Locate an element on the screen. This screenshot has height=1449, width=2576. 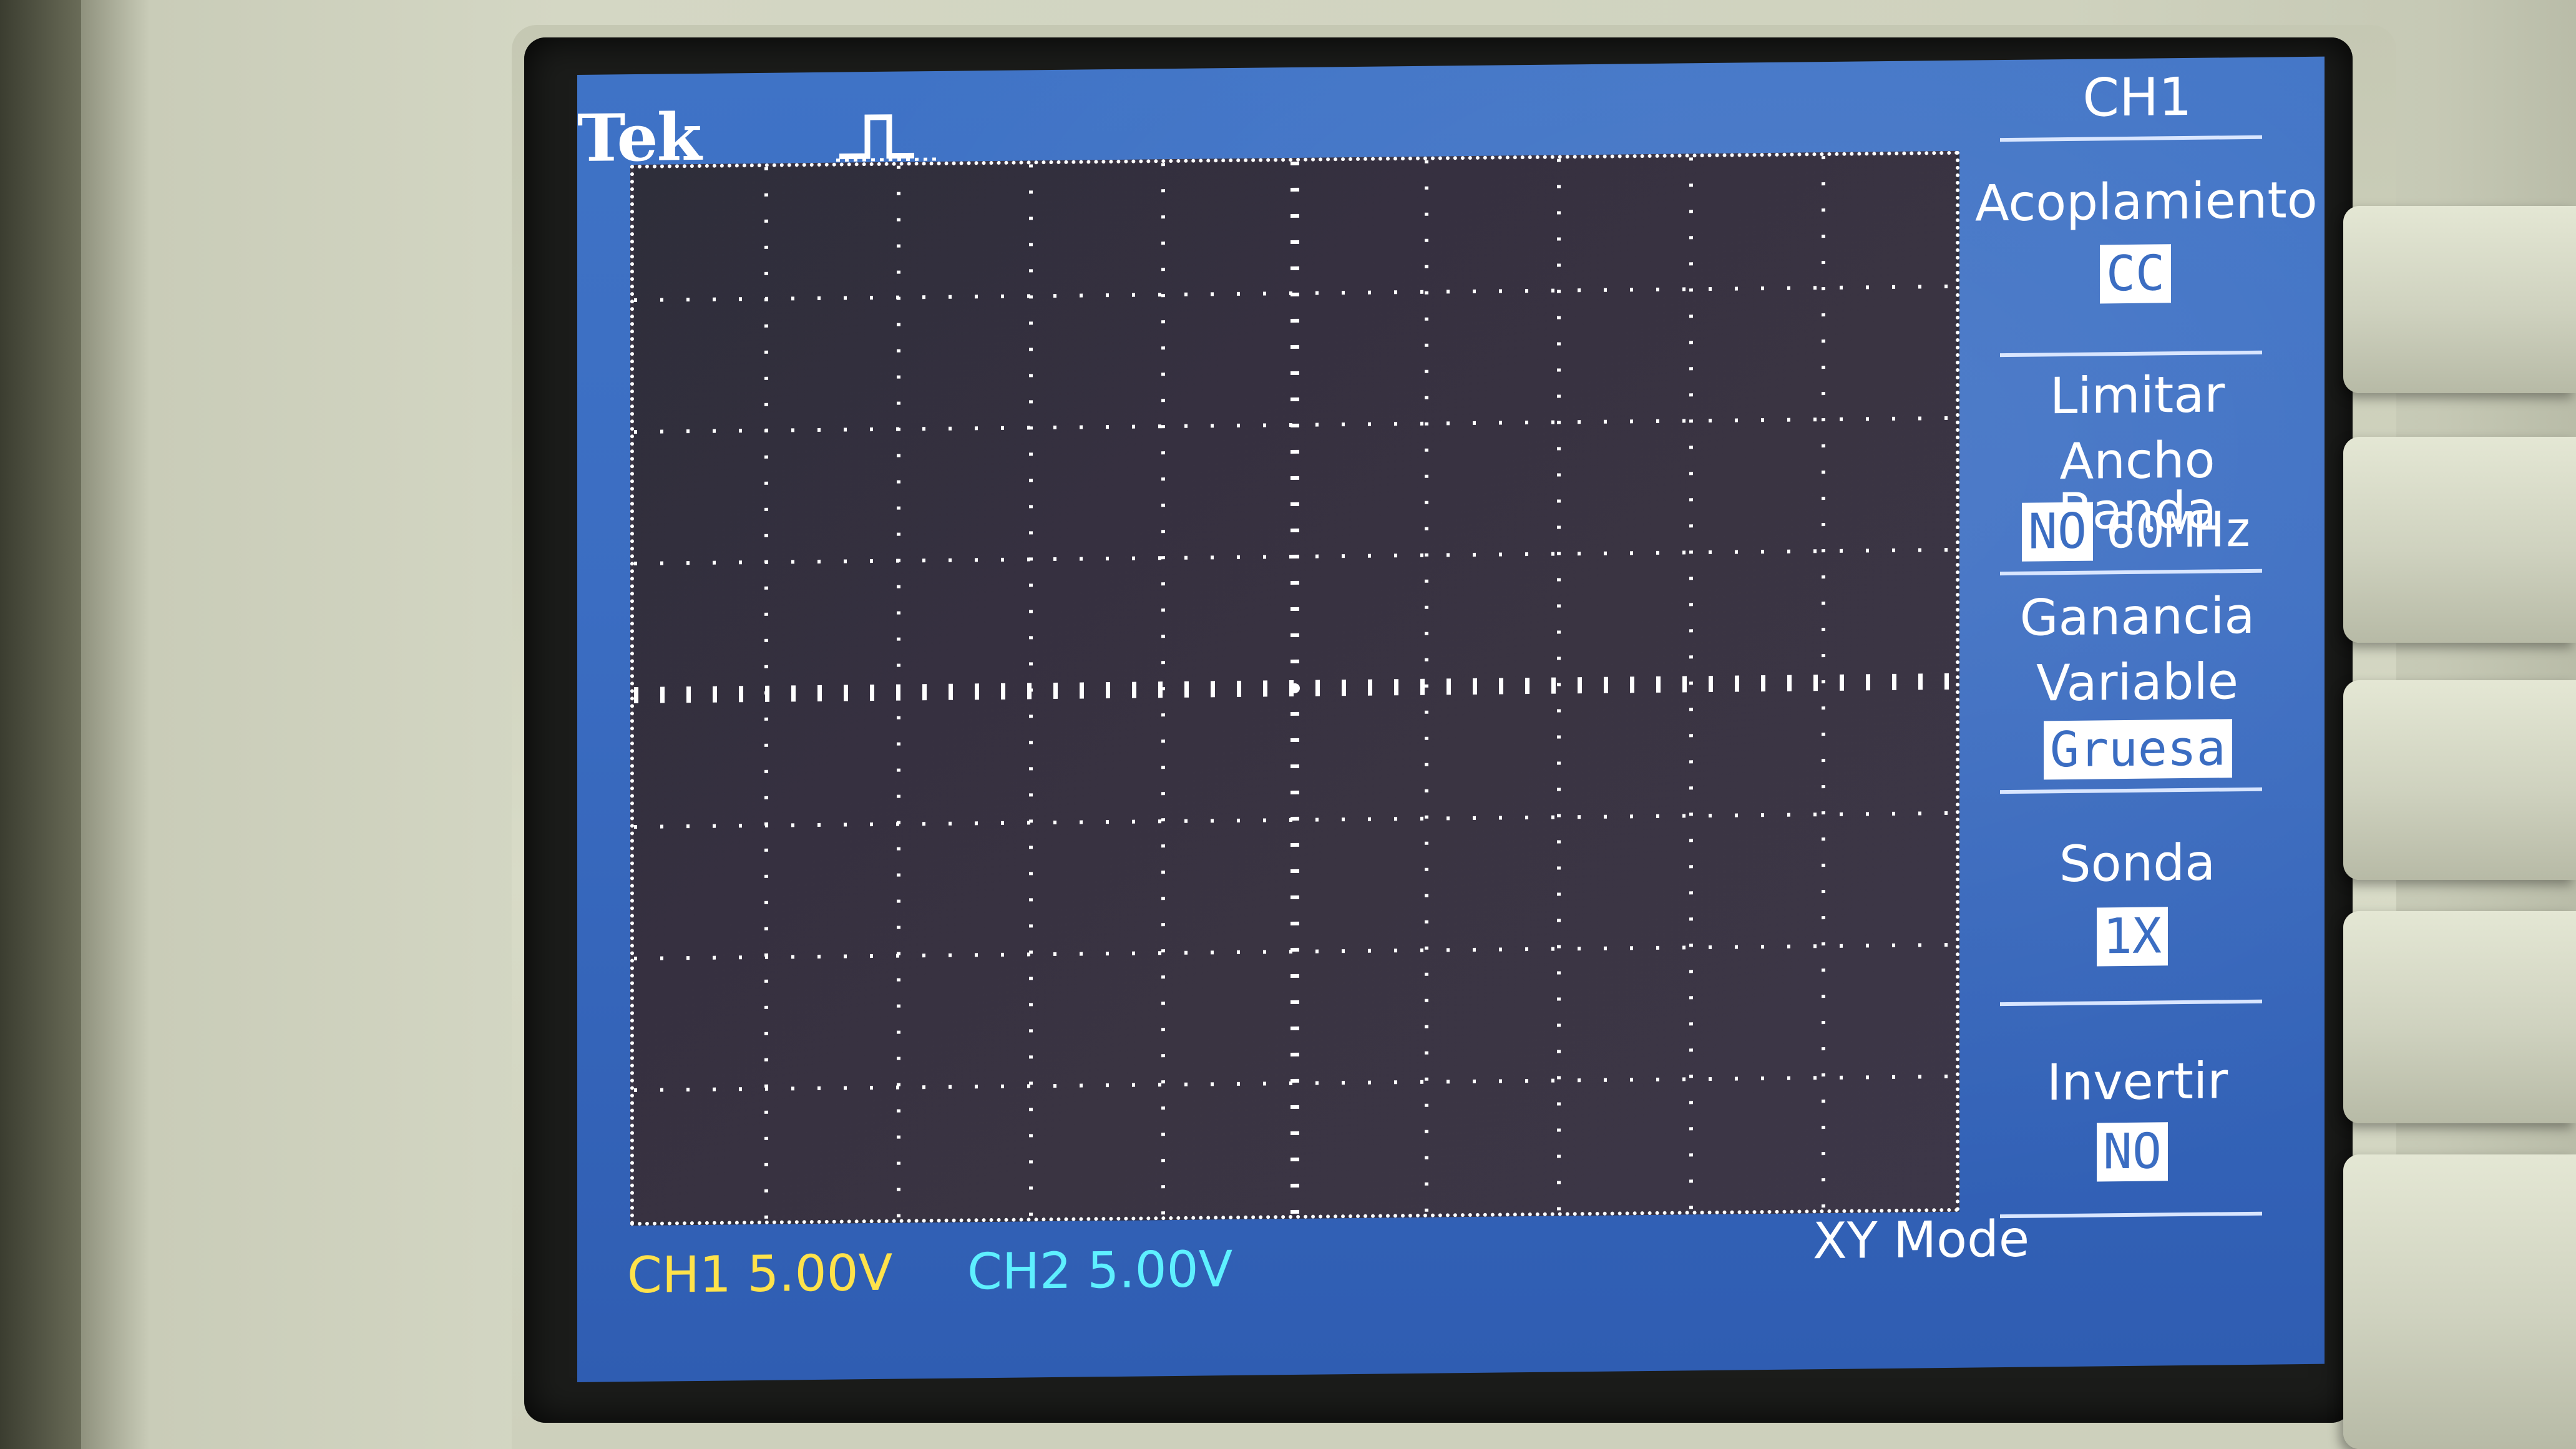
menu-item-label: Ganancia is located at coordinates (2137, 616).